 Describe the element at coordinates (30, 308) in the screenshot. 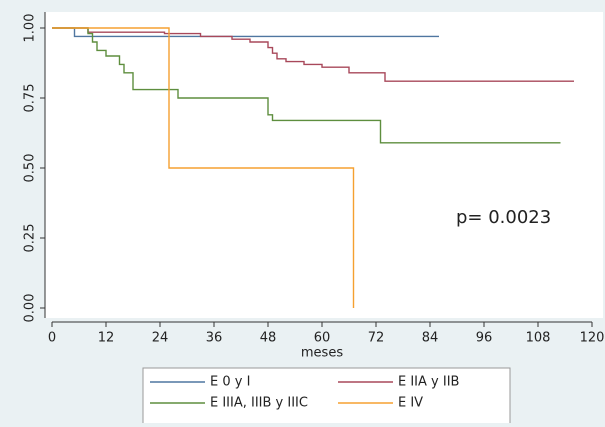

I see `y-tick-label: 0.00` at that location.